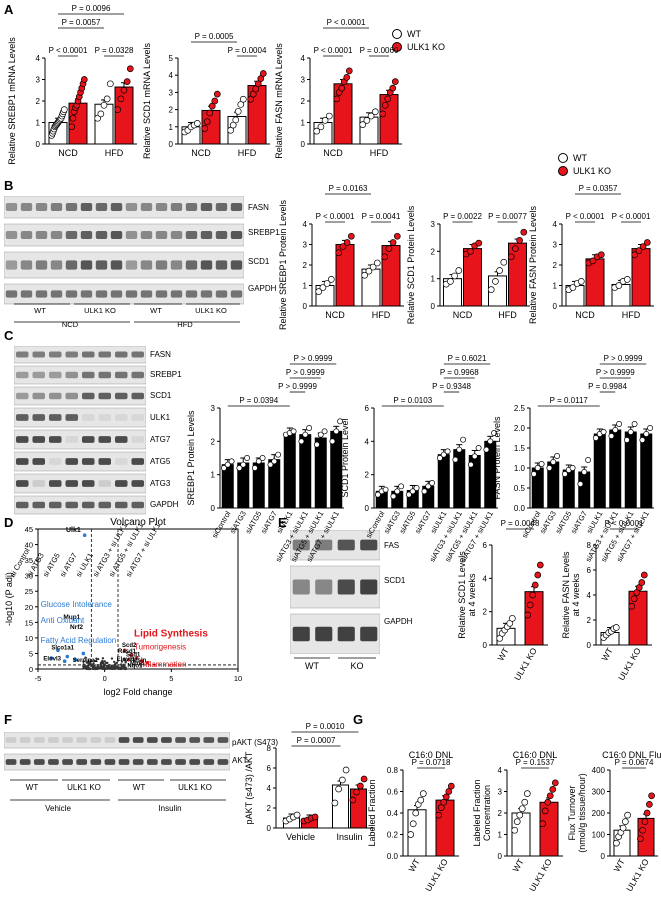  What do you see at coordinates (357, 666) in the screenshot?
I see `blot-e-group-ko: KO` at bounding box center [357, 666].